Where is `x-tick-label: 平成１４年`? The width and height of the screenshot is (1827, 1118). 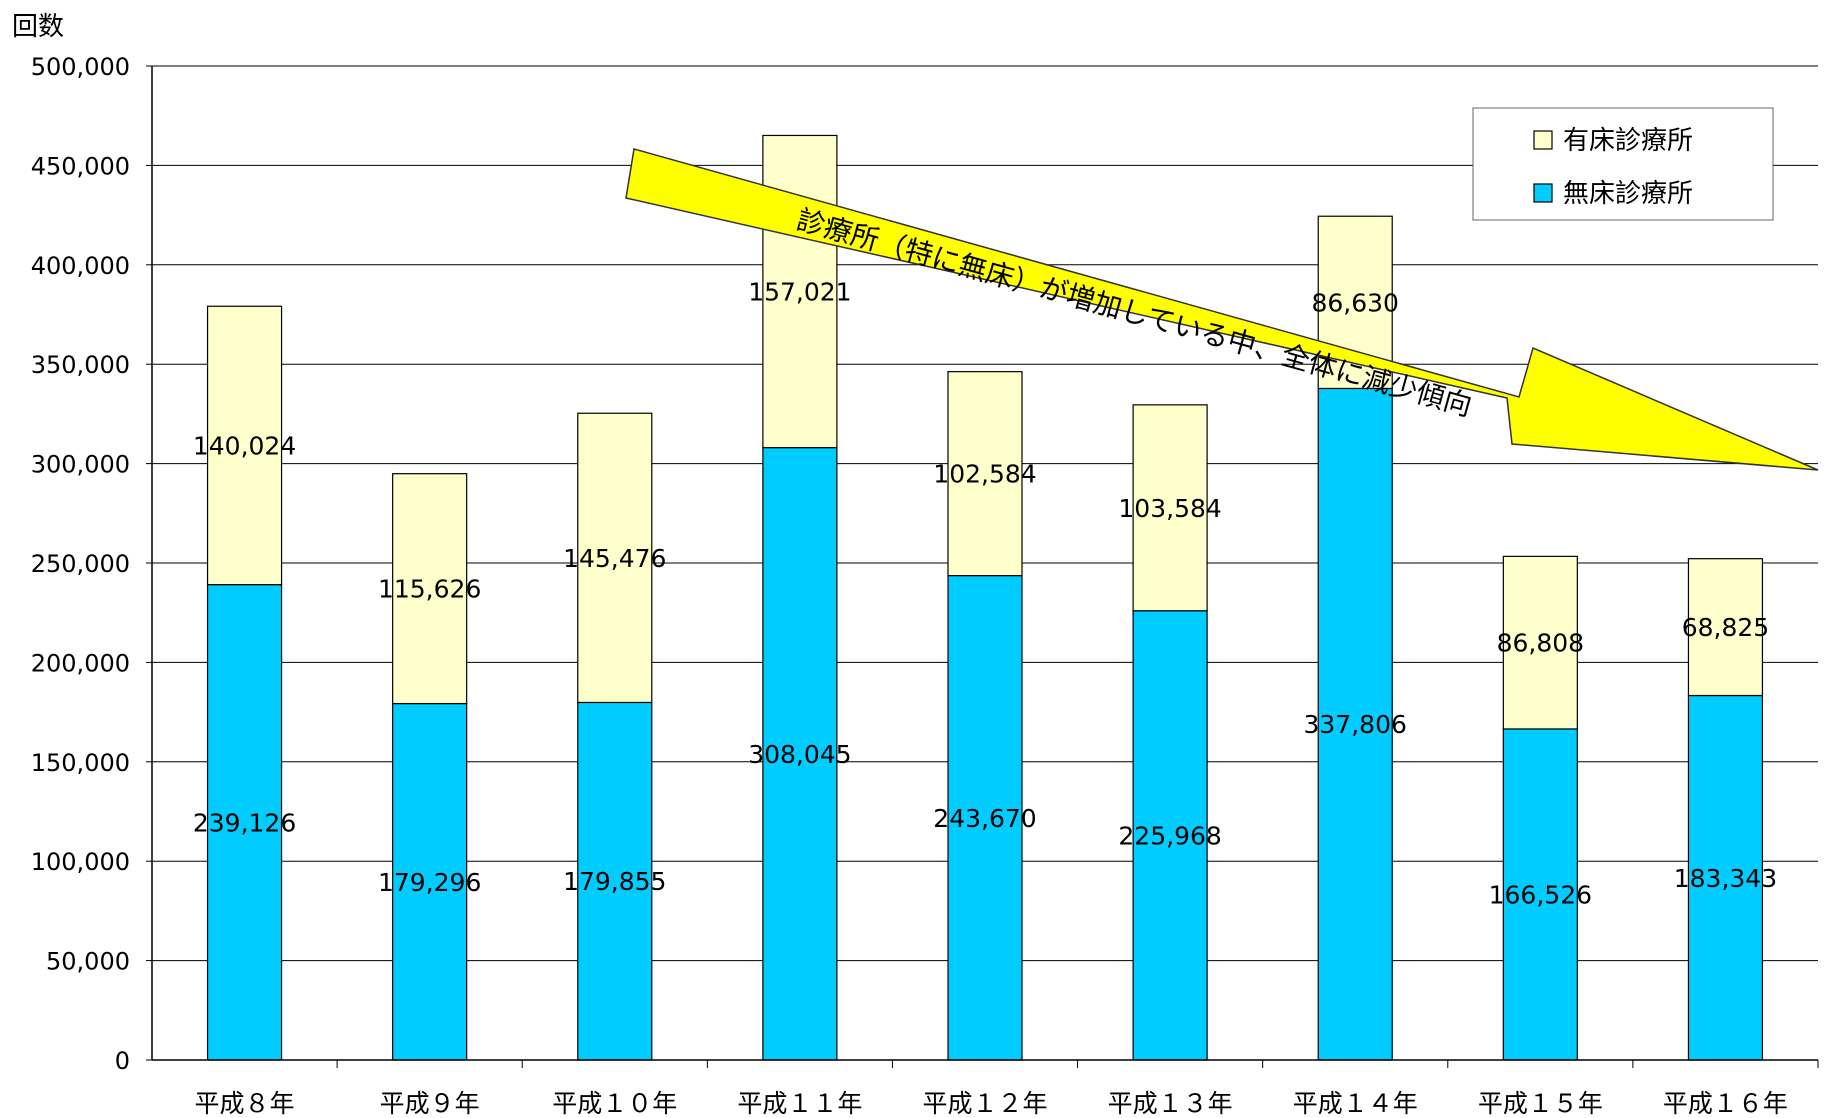 x-tick-label: 平成１４年 is located at coordinates (1355, 1103).